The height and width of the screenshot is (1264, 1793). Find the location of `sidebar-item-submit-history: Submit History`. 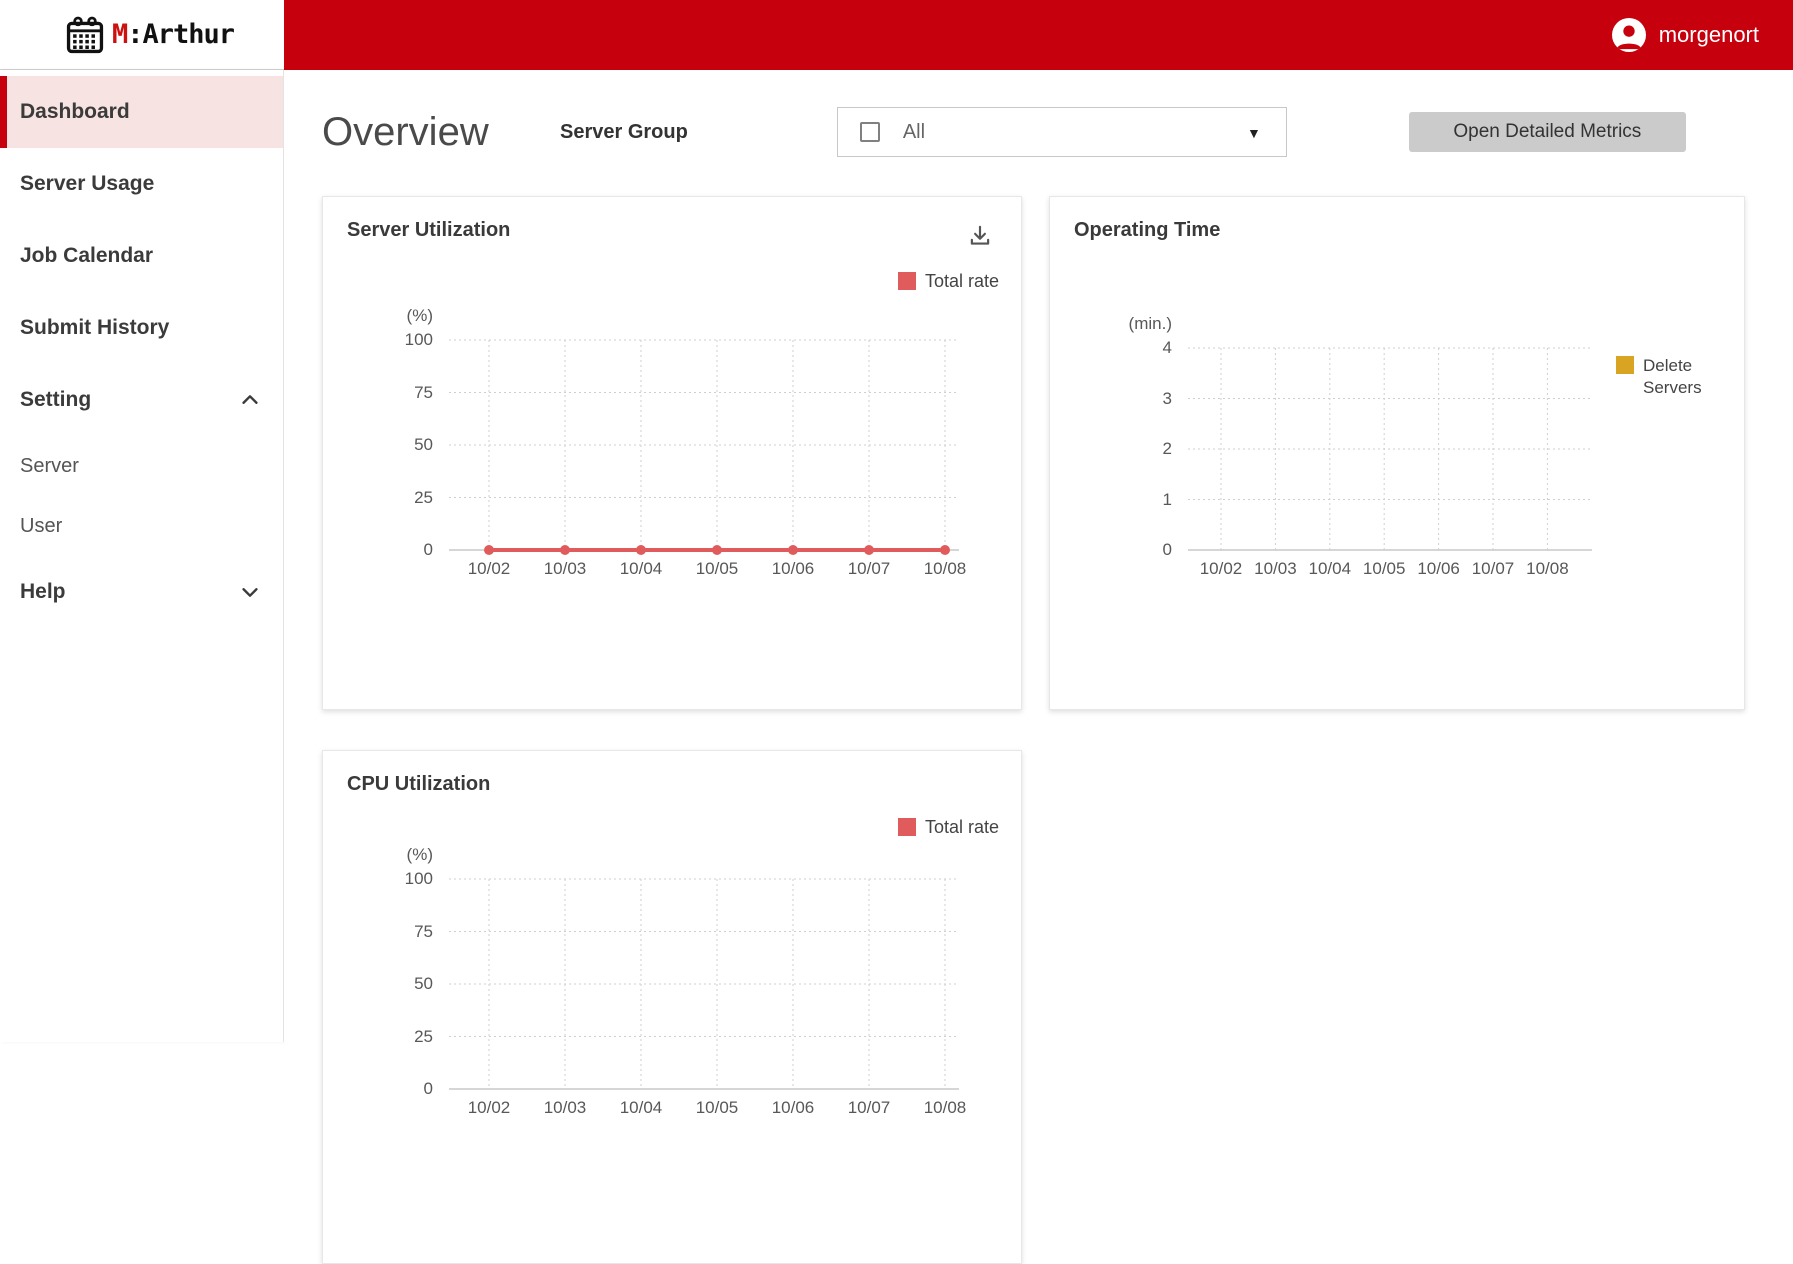

sidebar-item-submit-history: Submit History is located at coordinates (141, 328).